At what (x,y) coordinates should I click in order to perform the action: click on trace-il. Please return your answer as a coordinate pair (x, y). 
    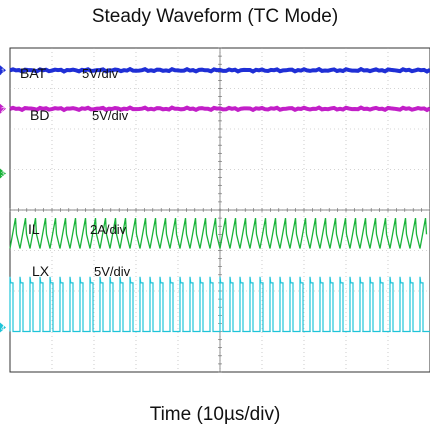
    Looking at the image, I should click on (218, 233).